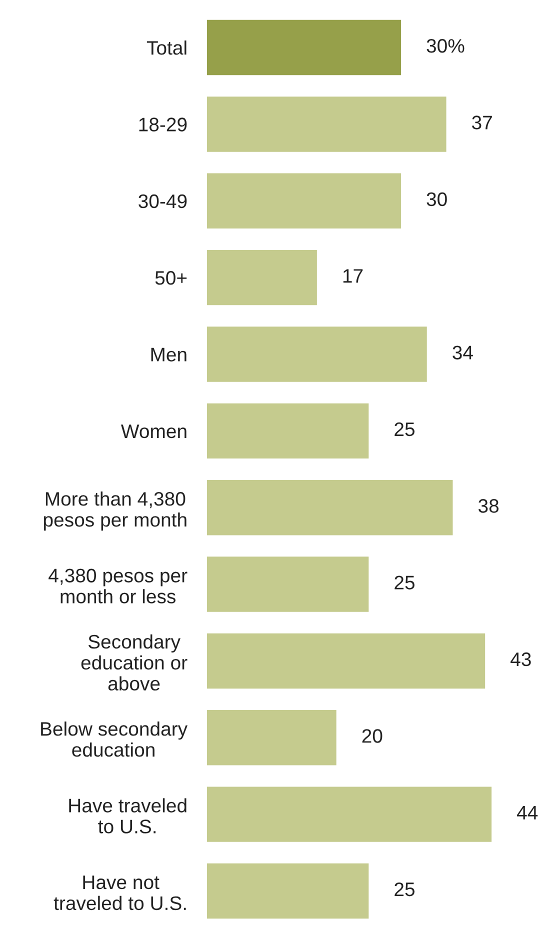 The height and width of the screenshot is (937, 557). Describe the element at coordinates (118, 586) in the screenshot. I see `y-tick-label: 4,380 pesos per month or less` at that location.